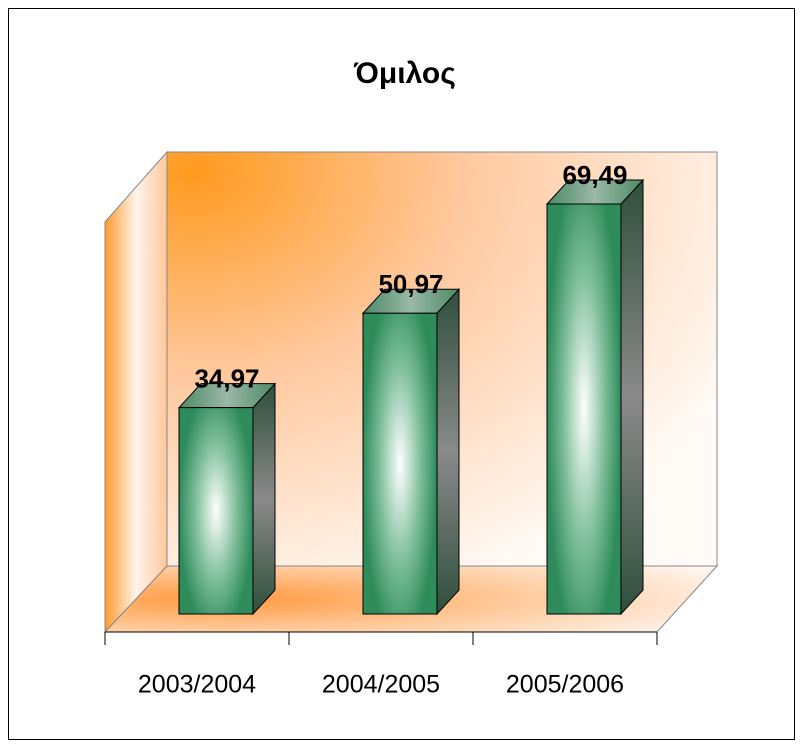 The image size is (802, 746). What do you see at coordinates (565, 685) in the screenshot?
I see `x-tick-label: 2005/2006` at bounding box center [565, 685].